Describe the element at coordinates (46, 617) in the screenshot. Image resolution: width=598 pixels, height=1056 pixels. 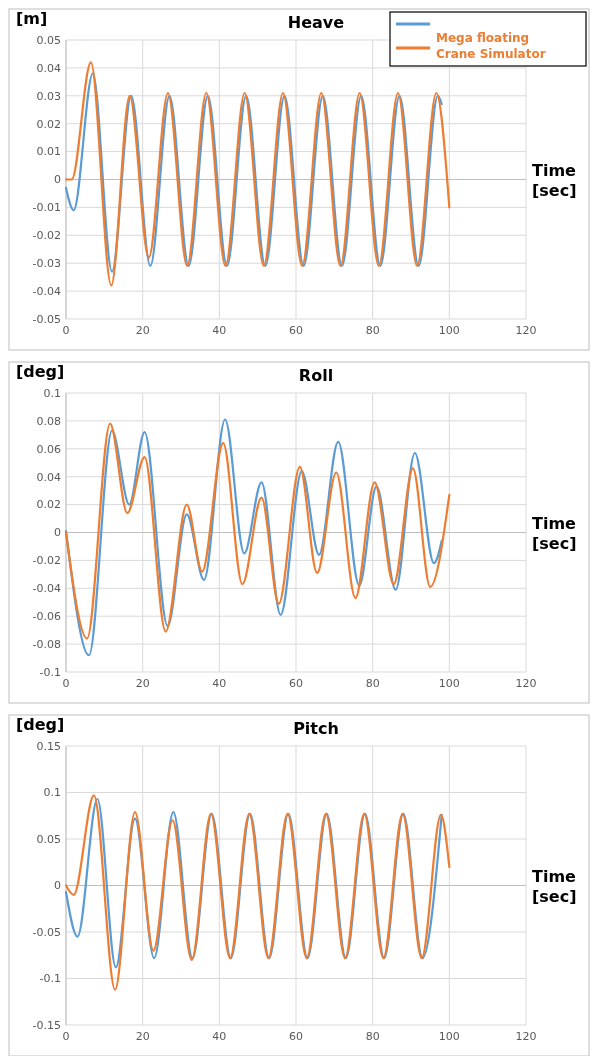
I see `y-tick-label: -0.06` at that location.